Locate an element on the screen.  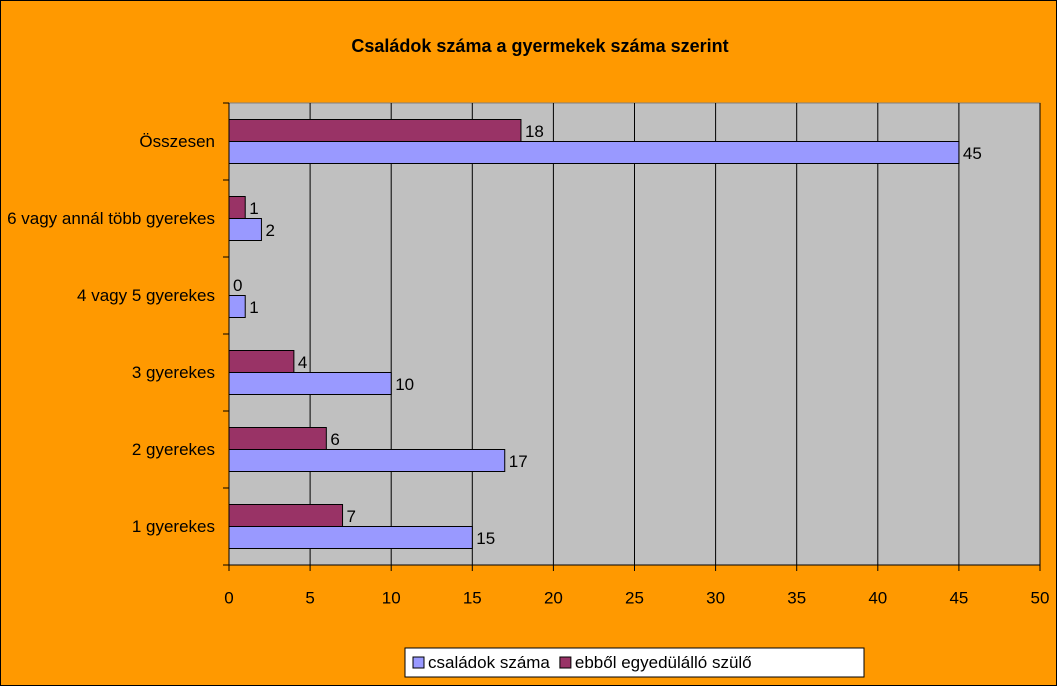
y-tick-label: 1 gyerekes is located at coordinates (173, 526).